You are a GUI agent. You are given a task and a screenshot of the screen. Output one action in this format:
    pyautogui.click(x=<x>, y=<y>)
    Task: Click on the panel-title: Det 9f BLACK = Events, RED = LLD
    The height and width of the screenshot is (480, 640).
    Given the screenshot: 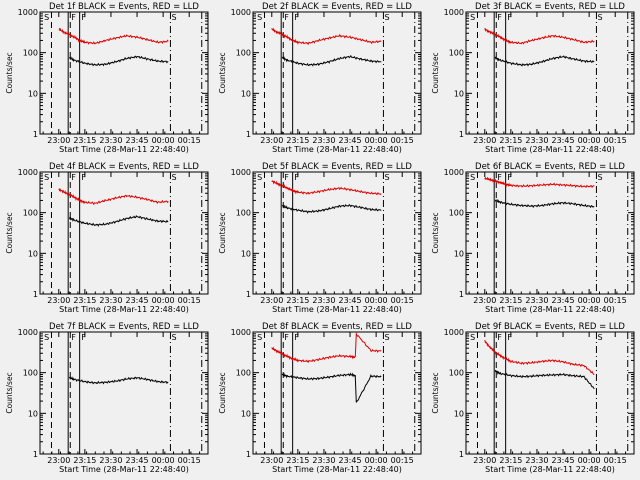 What is the action you would take?
    pyautogui.click(x=550, y=327)
    